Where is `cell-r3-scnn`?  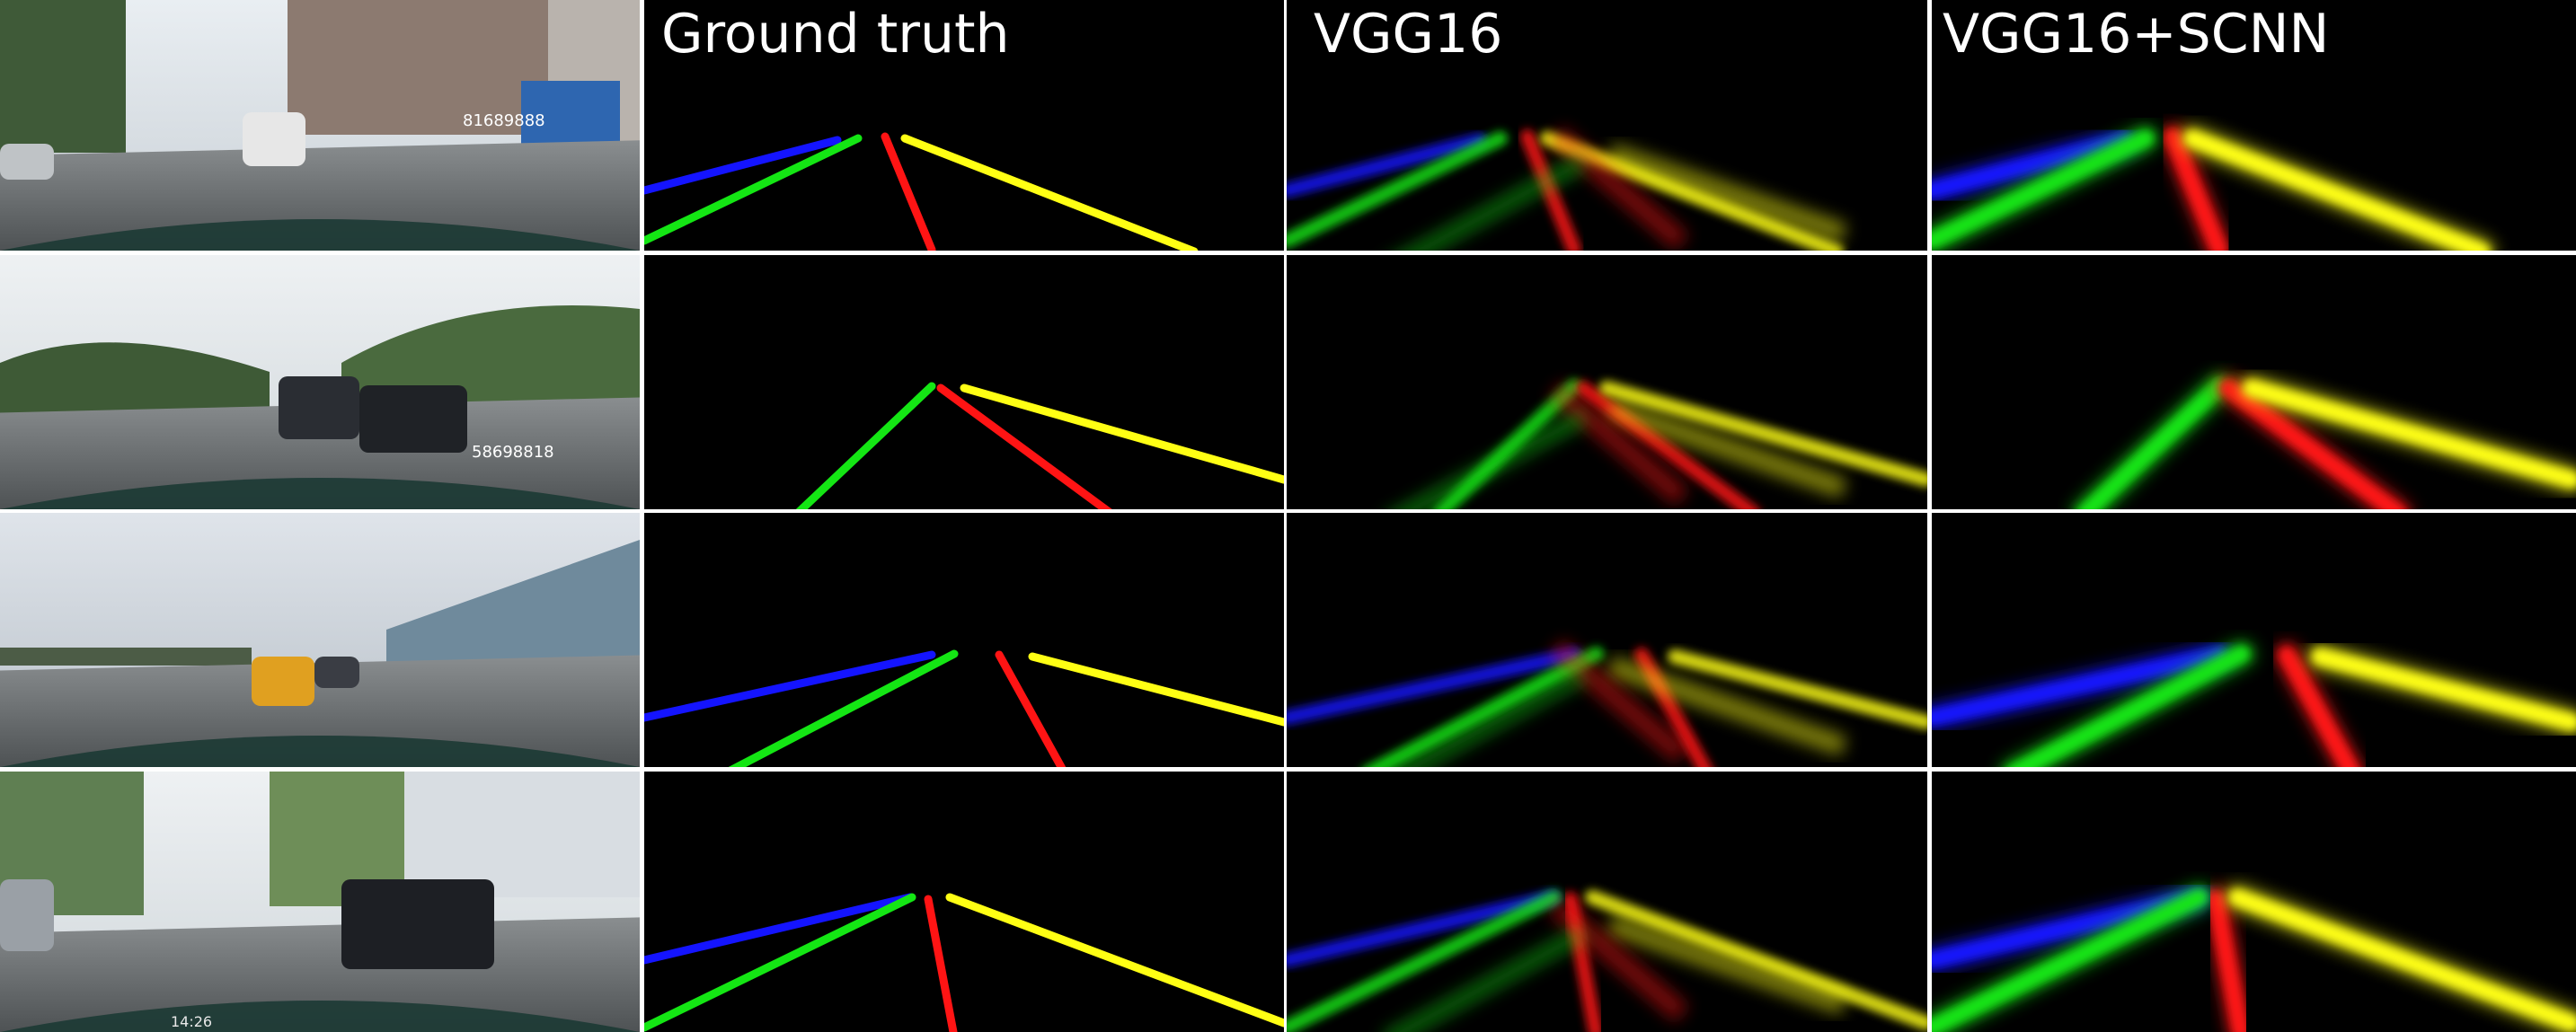
cell-r3-scnn is located at coordinates (2254, 902).